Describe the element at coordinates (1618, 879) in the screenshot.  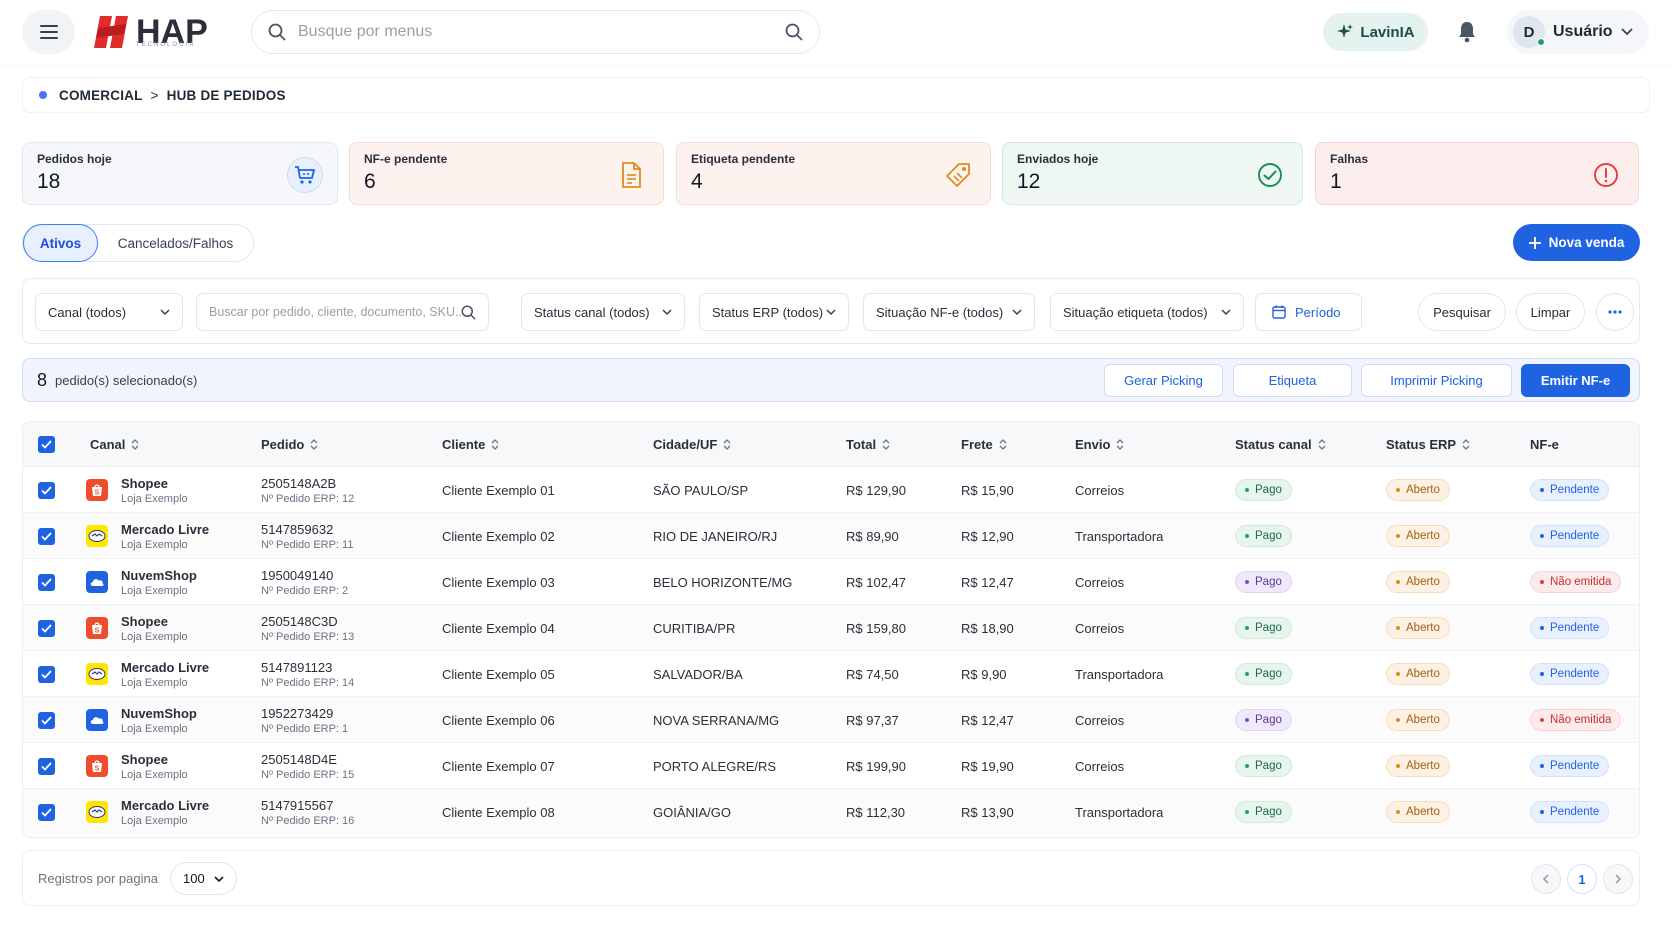
I see `next-page-button` at that location.